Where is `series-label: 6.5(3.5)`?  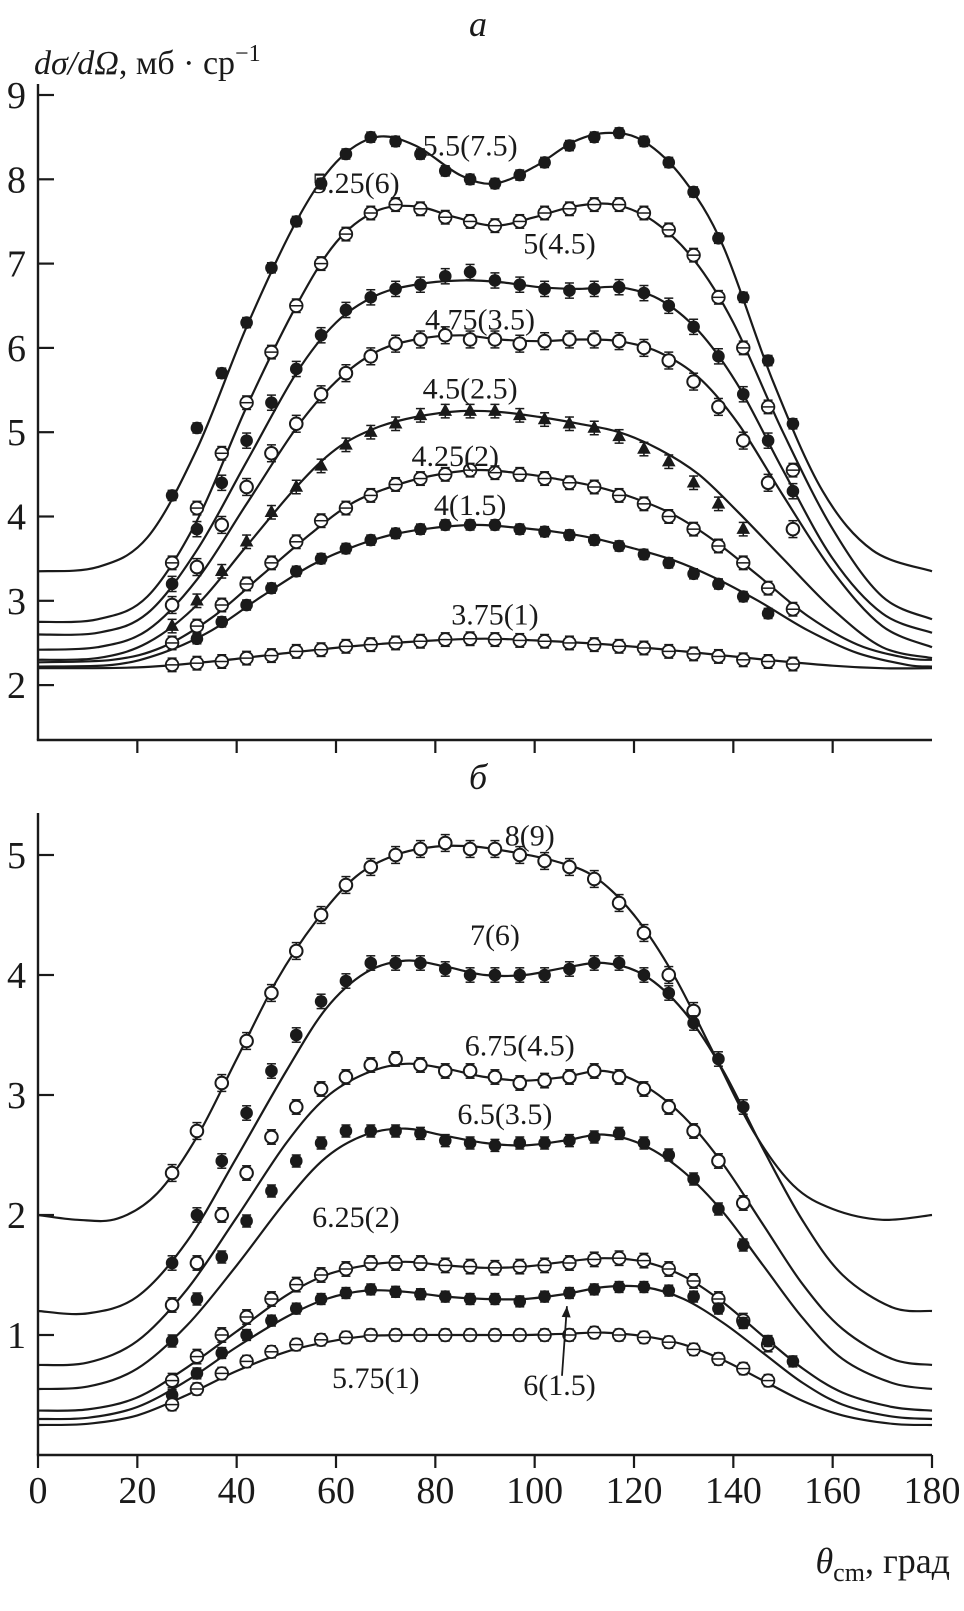 series-label: 6.5(3.5) is located at coordinates (504, 1114).